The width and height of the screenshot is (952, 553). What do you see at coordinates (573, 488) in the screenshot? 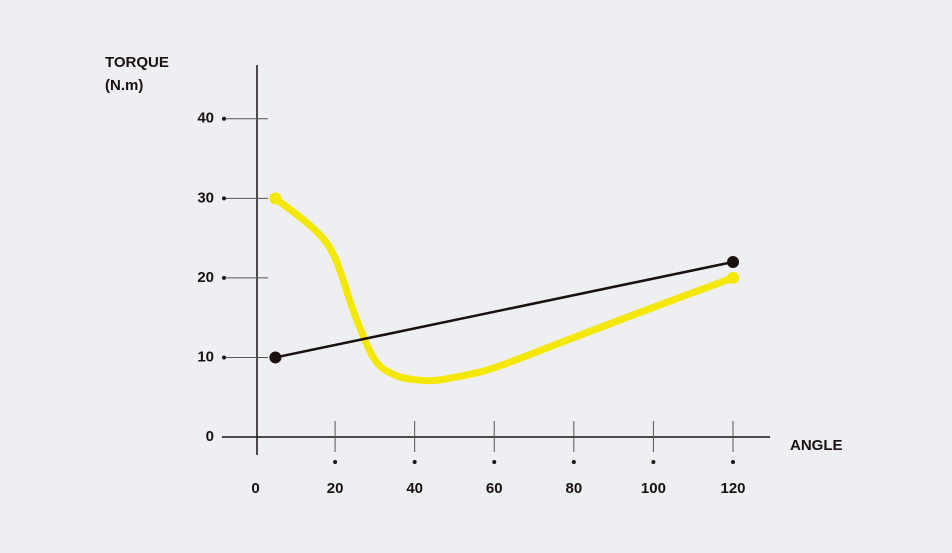
I see `x-tick-label: 80` at bounding box center [573, 488].